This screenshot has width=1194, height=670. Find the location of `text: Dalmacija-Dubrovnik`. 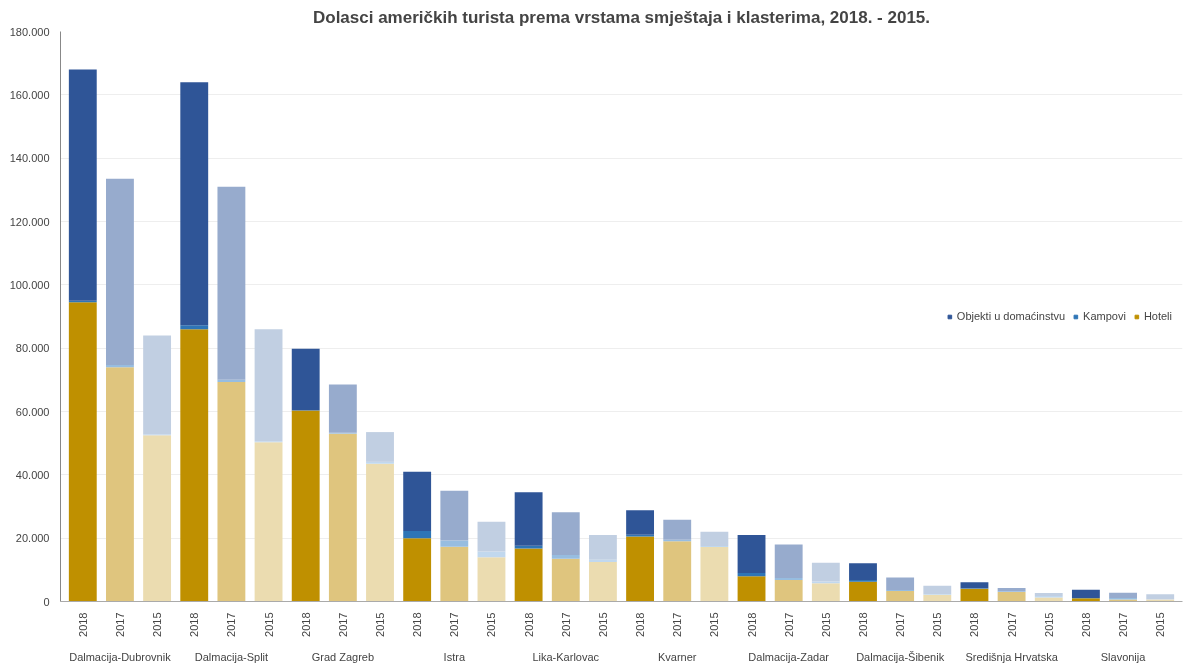

text: Dalmacija-Dubrovnik is located at coordinates (120, 656).